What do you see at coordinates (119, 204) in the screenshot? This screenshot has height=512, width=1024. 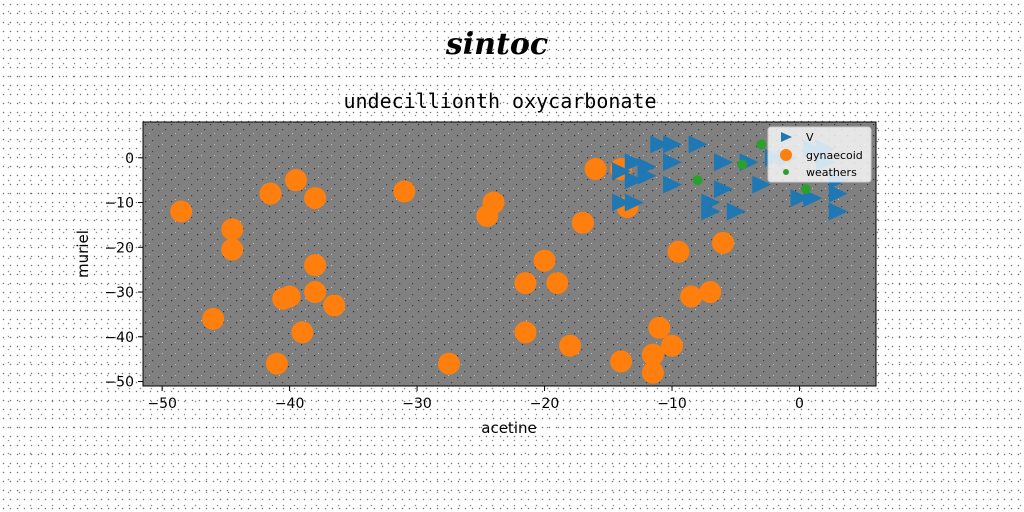 I see `y-tick-label: −10` at bounding box center [119, 204].